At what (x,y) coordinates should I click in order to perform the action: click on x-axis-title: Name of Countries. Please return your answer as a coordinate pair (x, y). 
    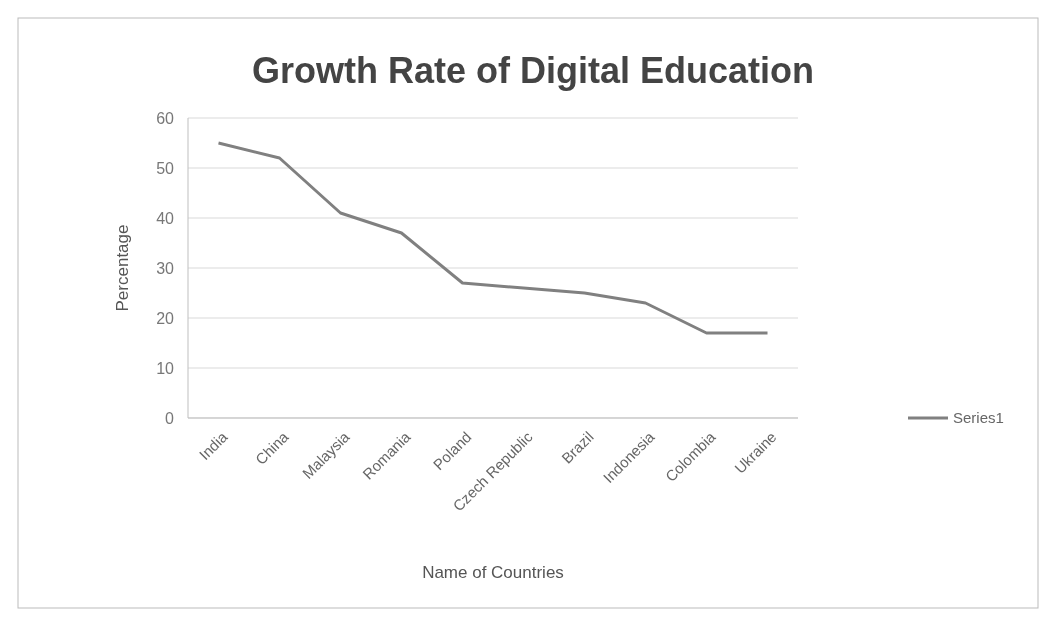
    Looking at the image, I should click on (493, 572).